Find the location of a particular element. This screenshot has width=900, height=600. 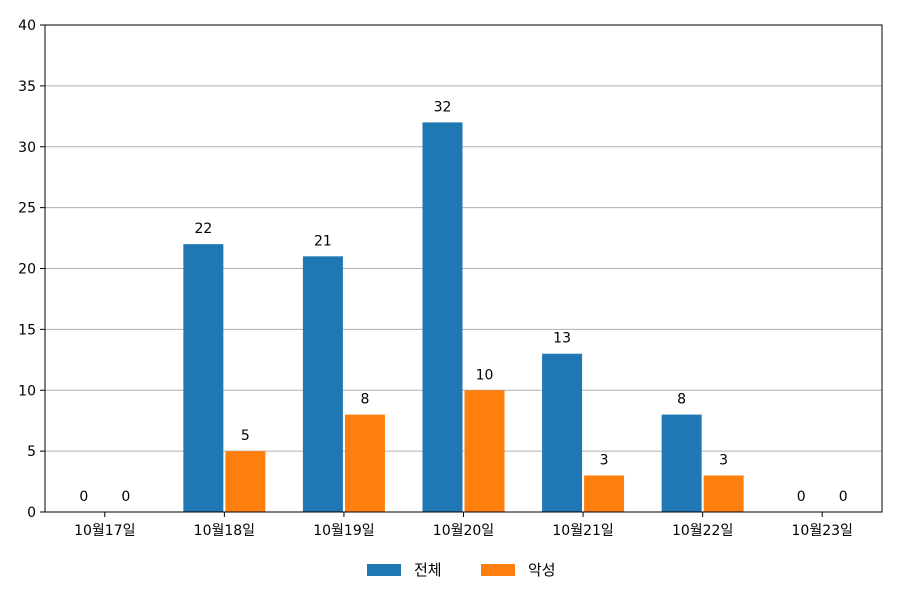

y-tick-label: 10 is located at coordinates (27, 391).